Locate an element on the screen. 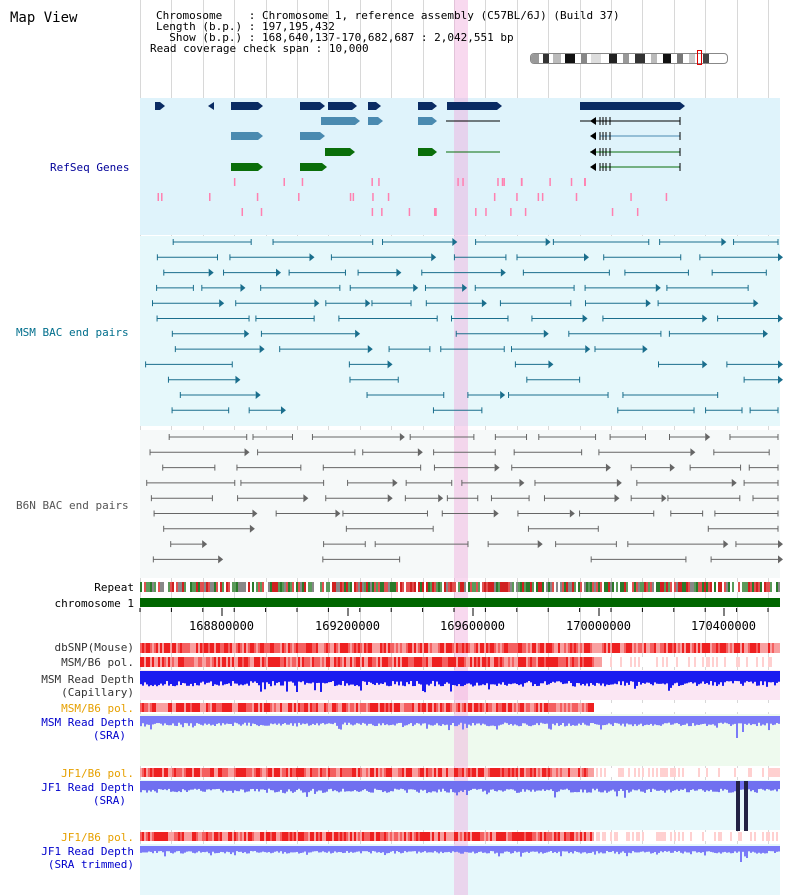  gene-strand-arrow is located at coordinates (352, 152).